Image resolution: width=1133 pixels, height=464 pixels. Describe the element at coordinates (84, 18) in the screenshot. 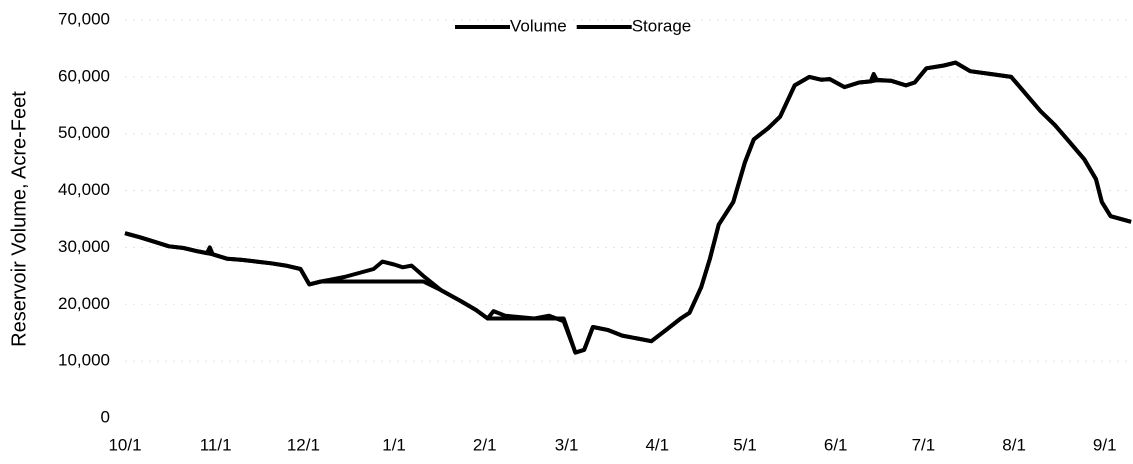

I see `y-tick-label: 70,000` at that location.